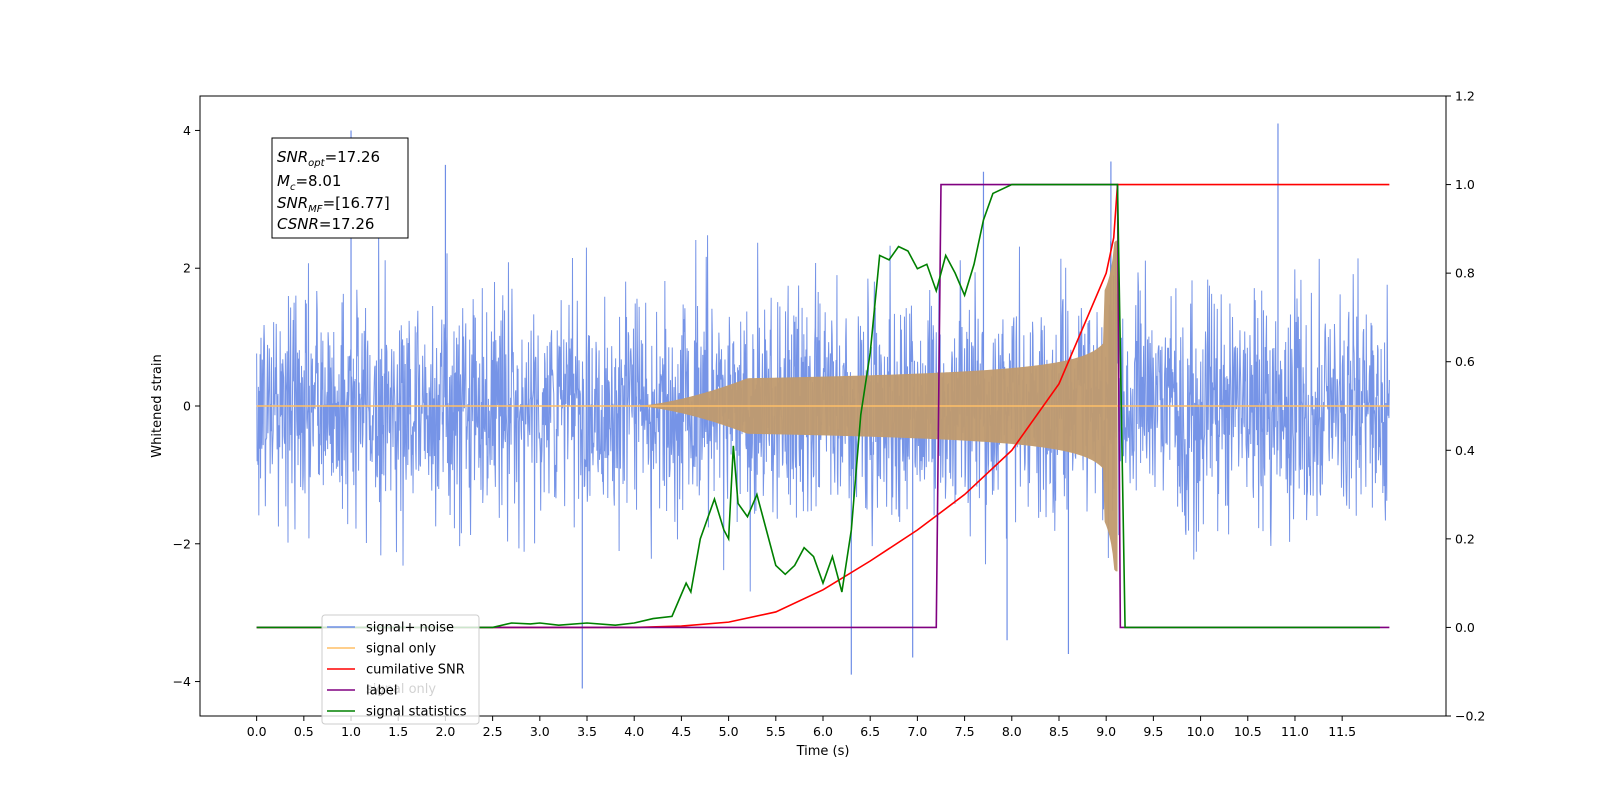  I want to click on x-axis-label: Time (s), so click(823, 751).